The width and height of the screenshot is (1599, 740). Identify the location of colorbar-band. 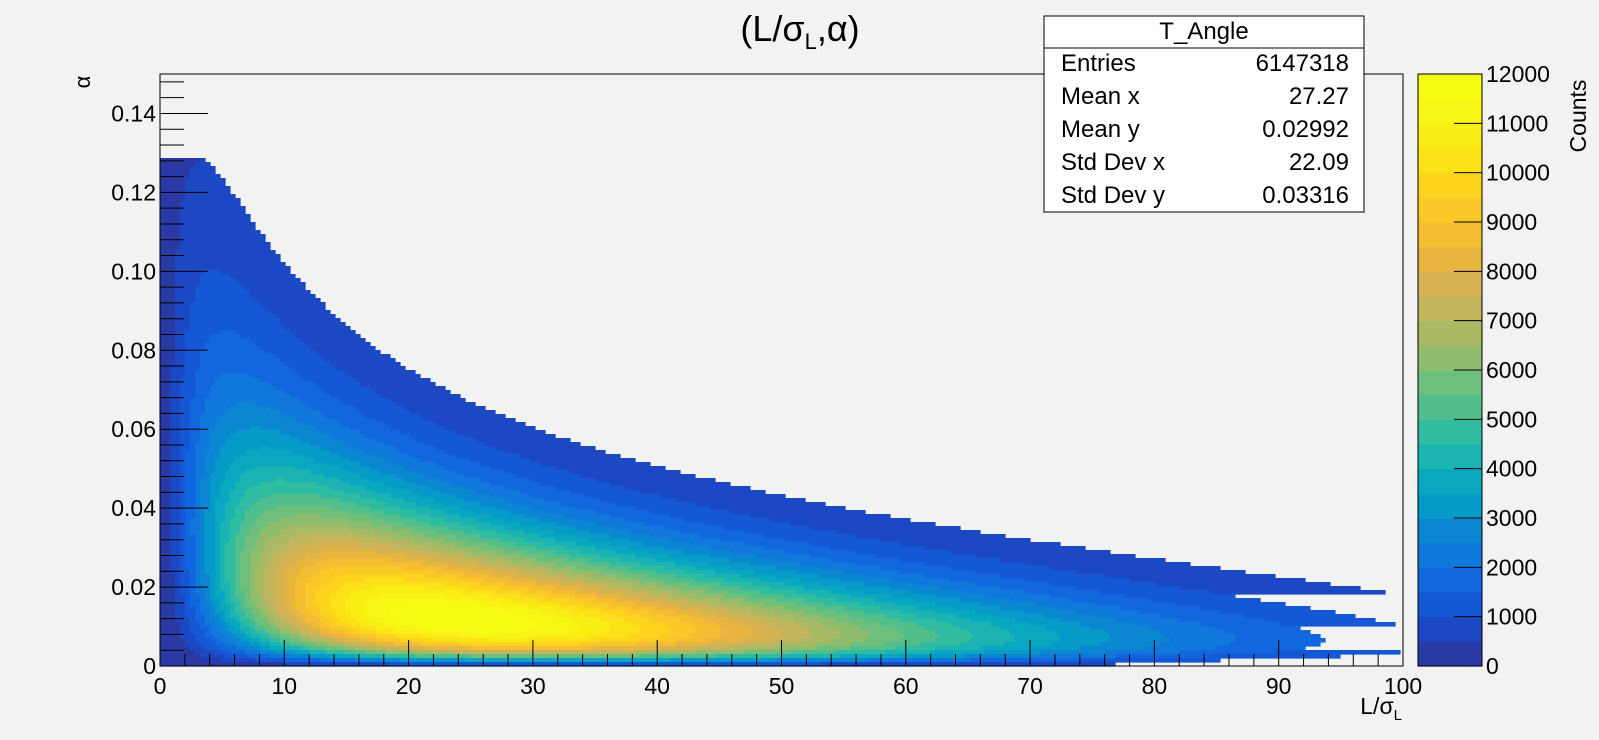
(1450, 432).